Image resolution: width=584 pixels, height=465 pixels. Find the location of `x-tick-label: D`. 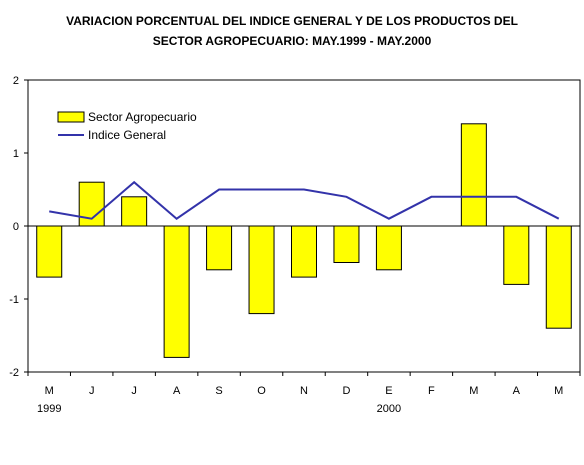

x-tick-label: D is located at coordinates (346, 391).